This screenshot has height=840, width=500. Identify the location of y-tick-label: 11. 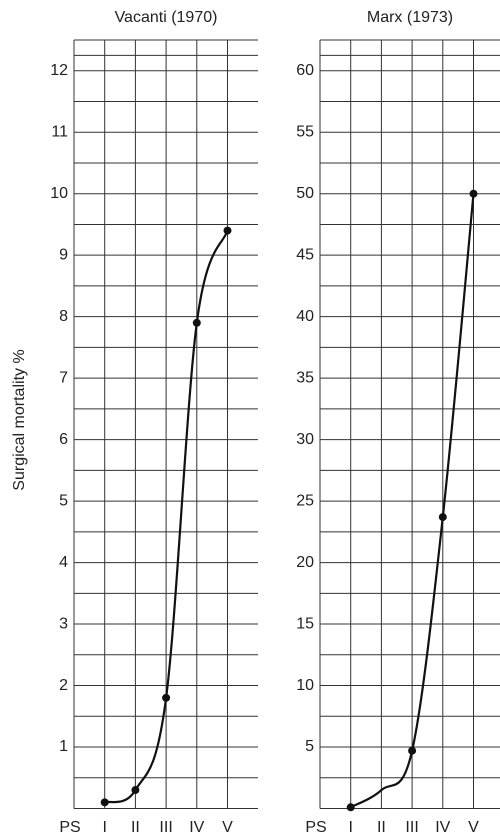
(59, 131).